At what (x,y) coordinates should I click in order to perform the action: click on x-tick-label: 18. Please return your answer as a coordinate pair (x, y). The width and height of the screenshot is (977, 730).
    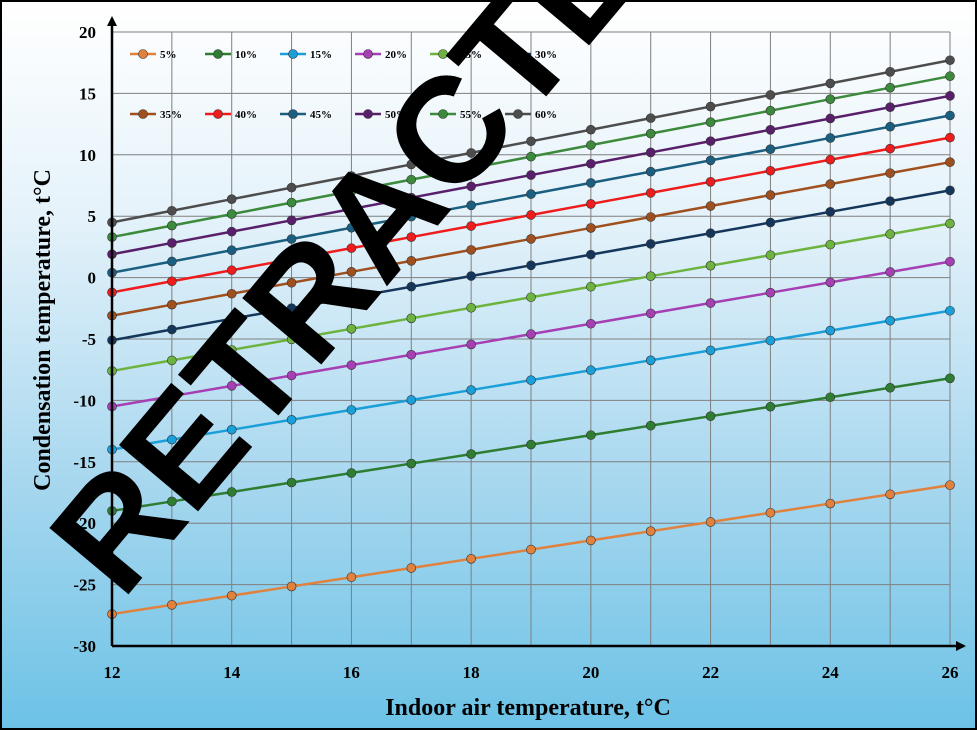
    Looking at the image, I should click on (471, 672).